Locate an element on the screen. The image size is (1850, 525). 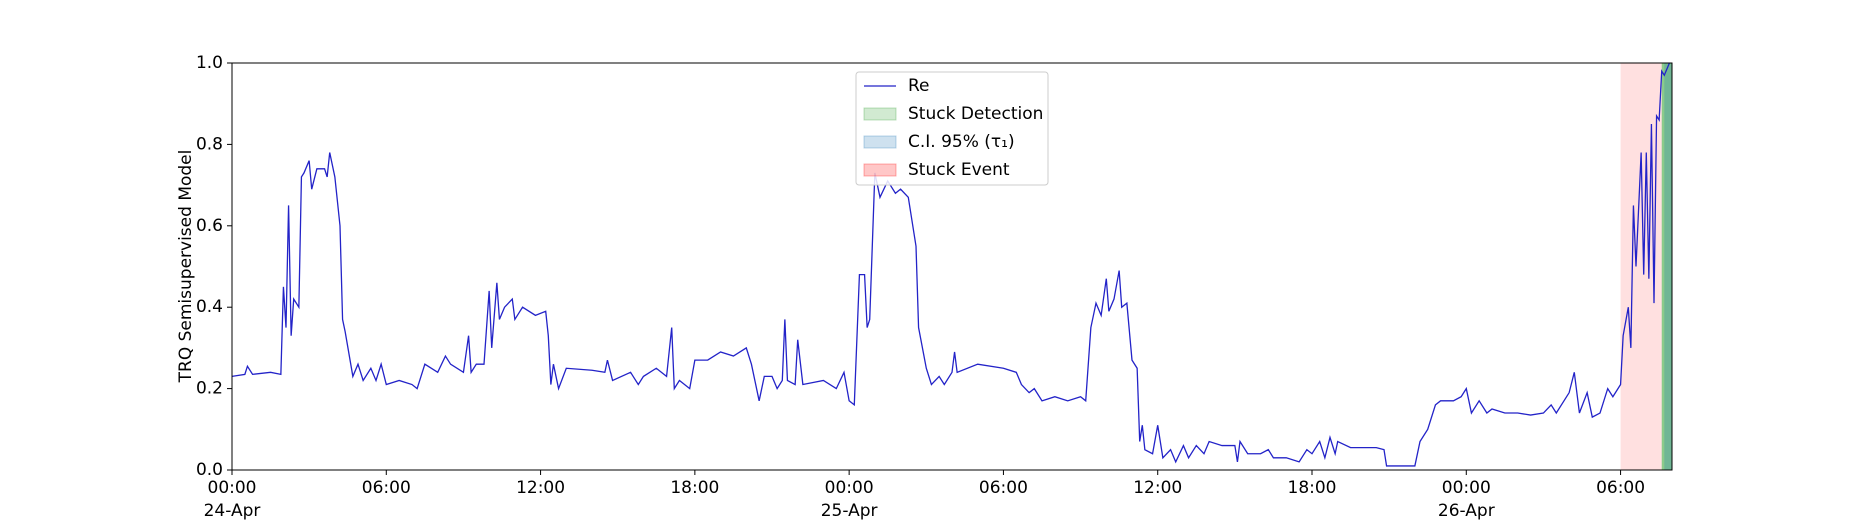
x-tick-label: 00:00 25-Apr is located at coordinates (849, 499).